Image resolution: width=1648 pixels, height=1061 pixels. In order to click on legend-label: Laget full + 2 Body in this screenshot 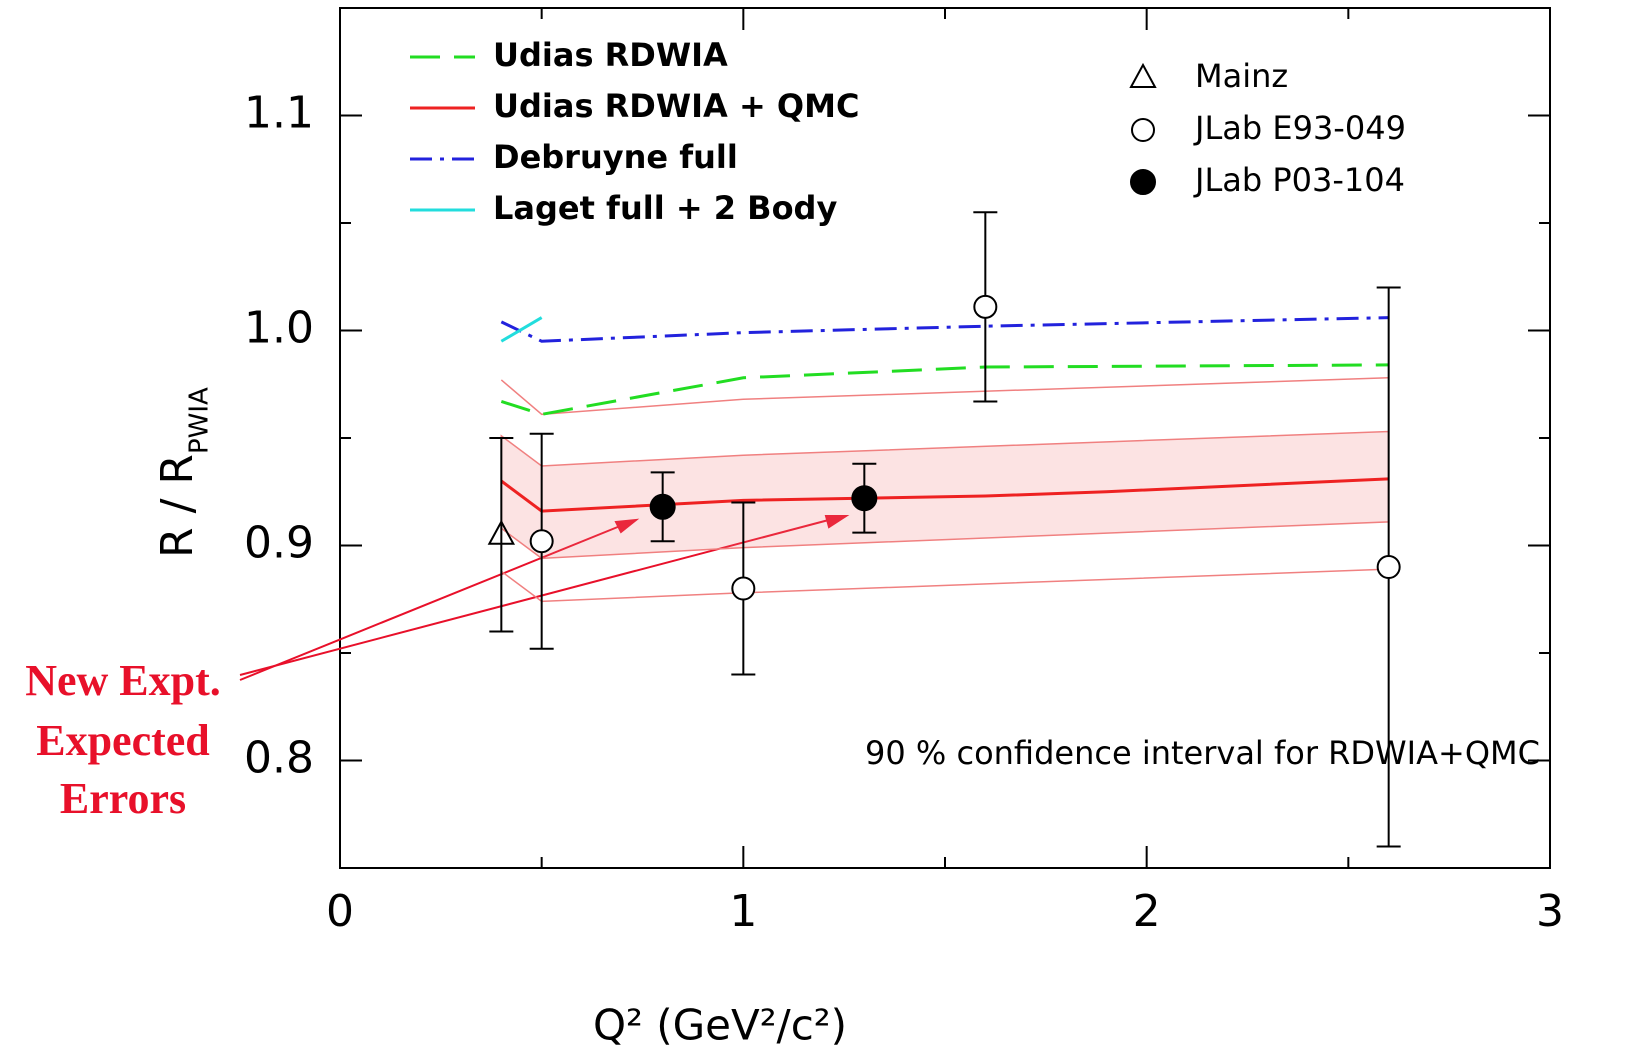, I will do `click(665, 208)`.